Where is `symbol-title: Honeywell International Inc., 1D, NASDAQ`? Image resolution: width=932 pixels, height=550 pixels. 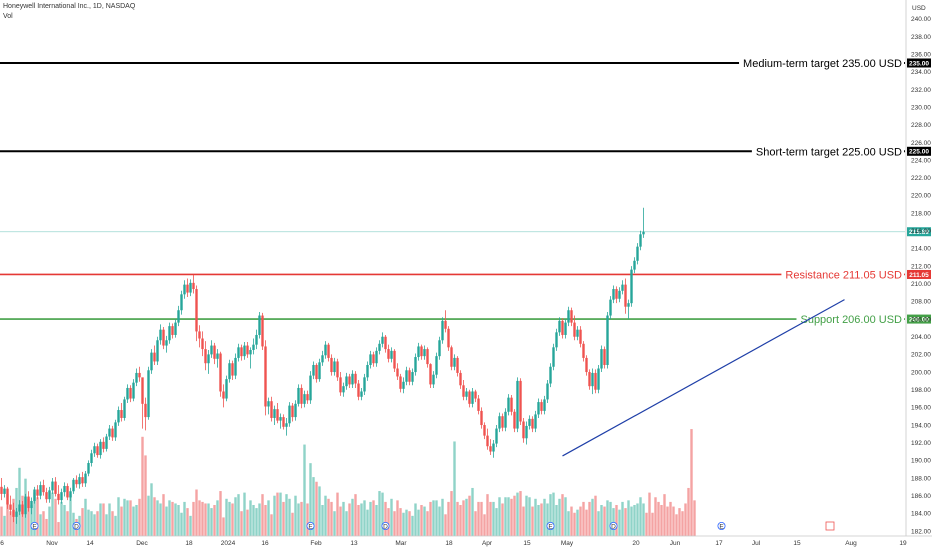 symbol-title: Honeywell International Inc., 1D, NASDAQ is located at coordinates (69, 6).